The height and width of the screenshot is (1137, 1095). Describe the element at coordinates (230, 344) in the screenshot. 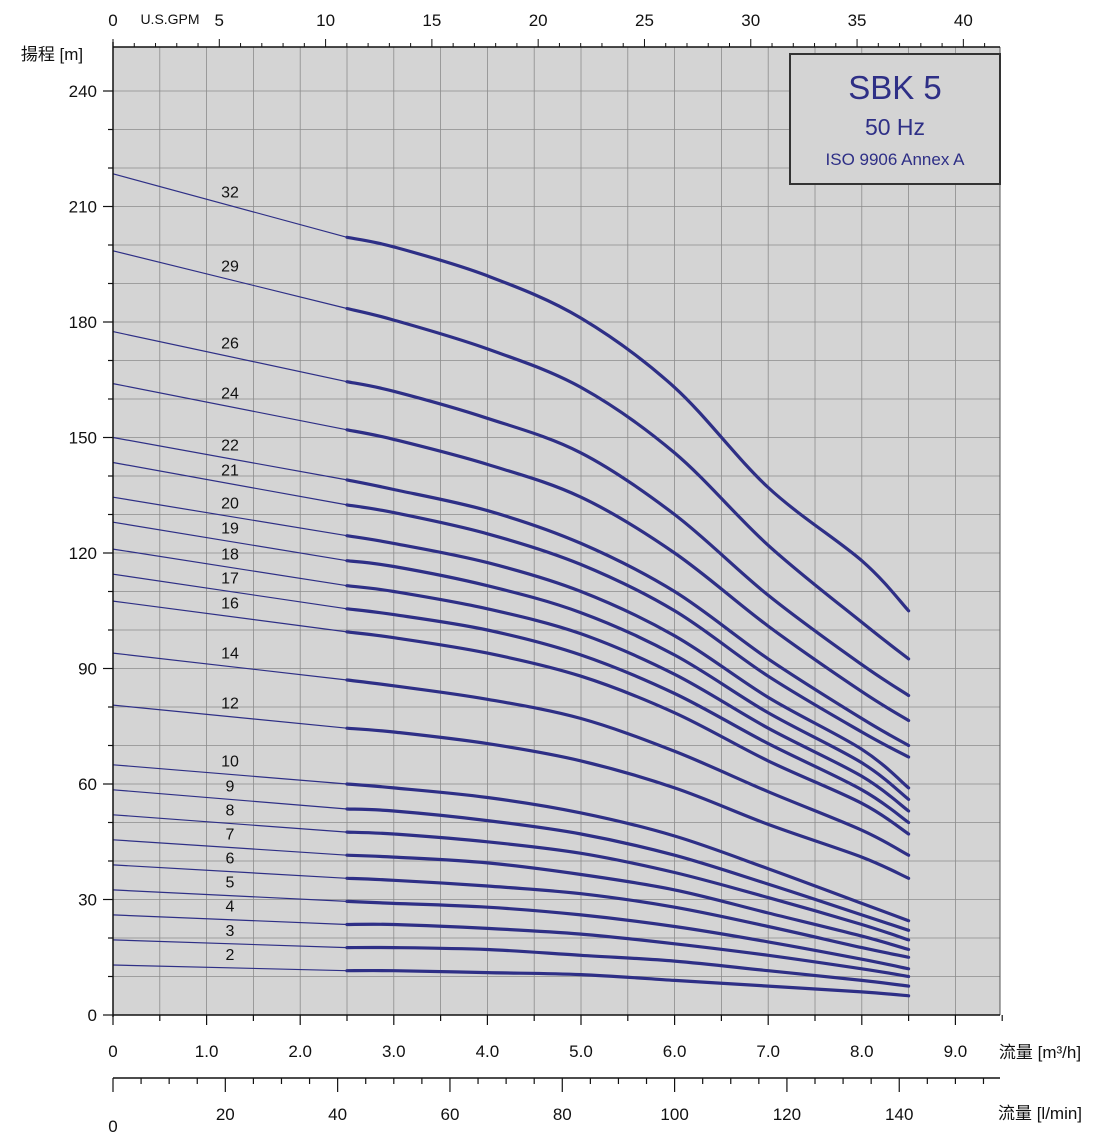

I see `series-label: 26` at that location.